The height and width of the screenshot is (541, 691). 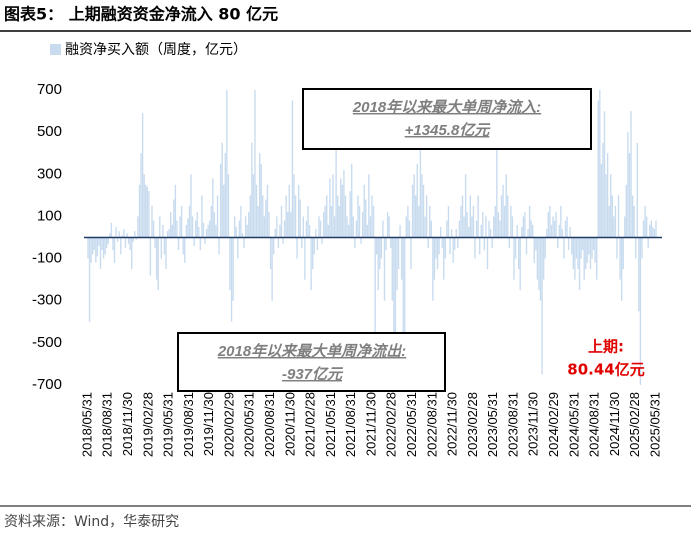 I want to click on x-tick-label: 2023/02/28, so click(x=472, y=424).